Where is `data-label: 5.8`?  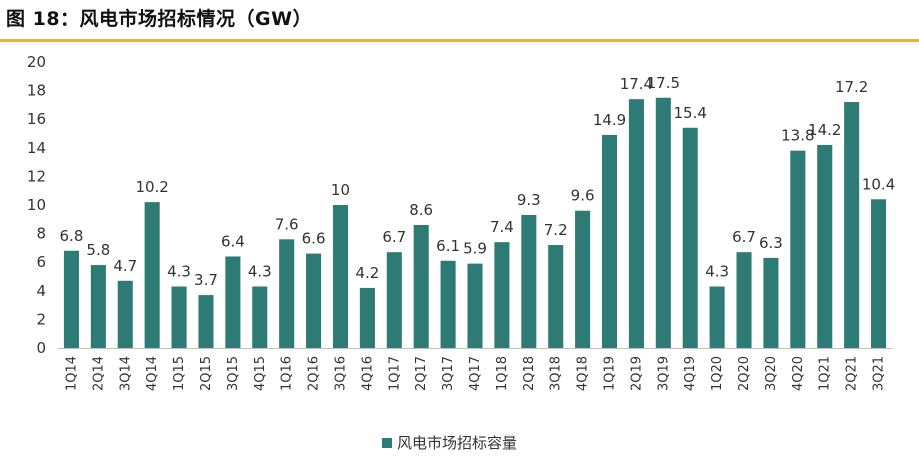 data-label: 5.8 is located at coordinates (98, 250).